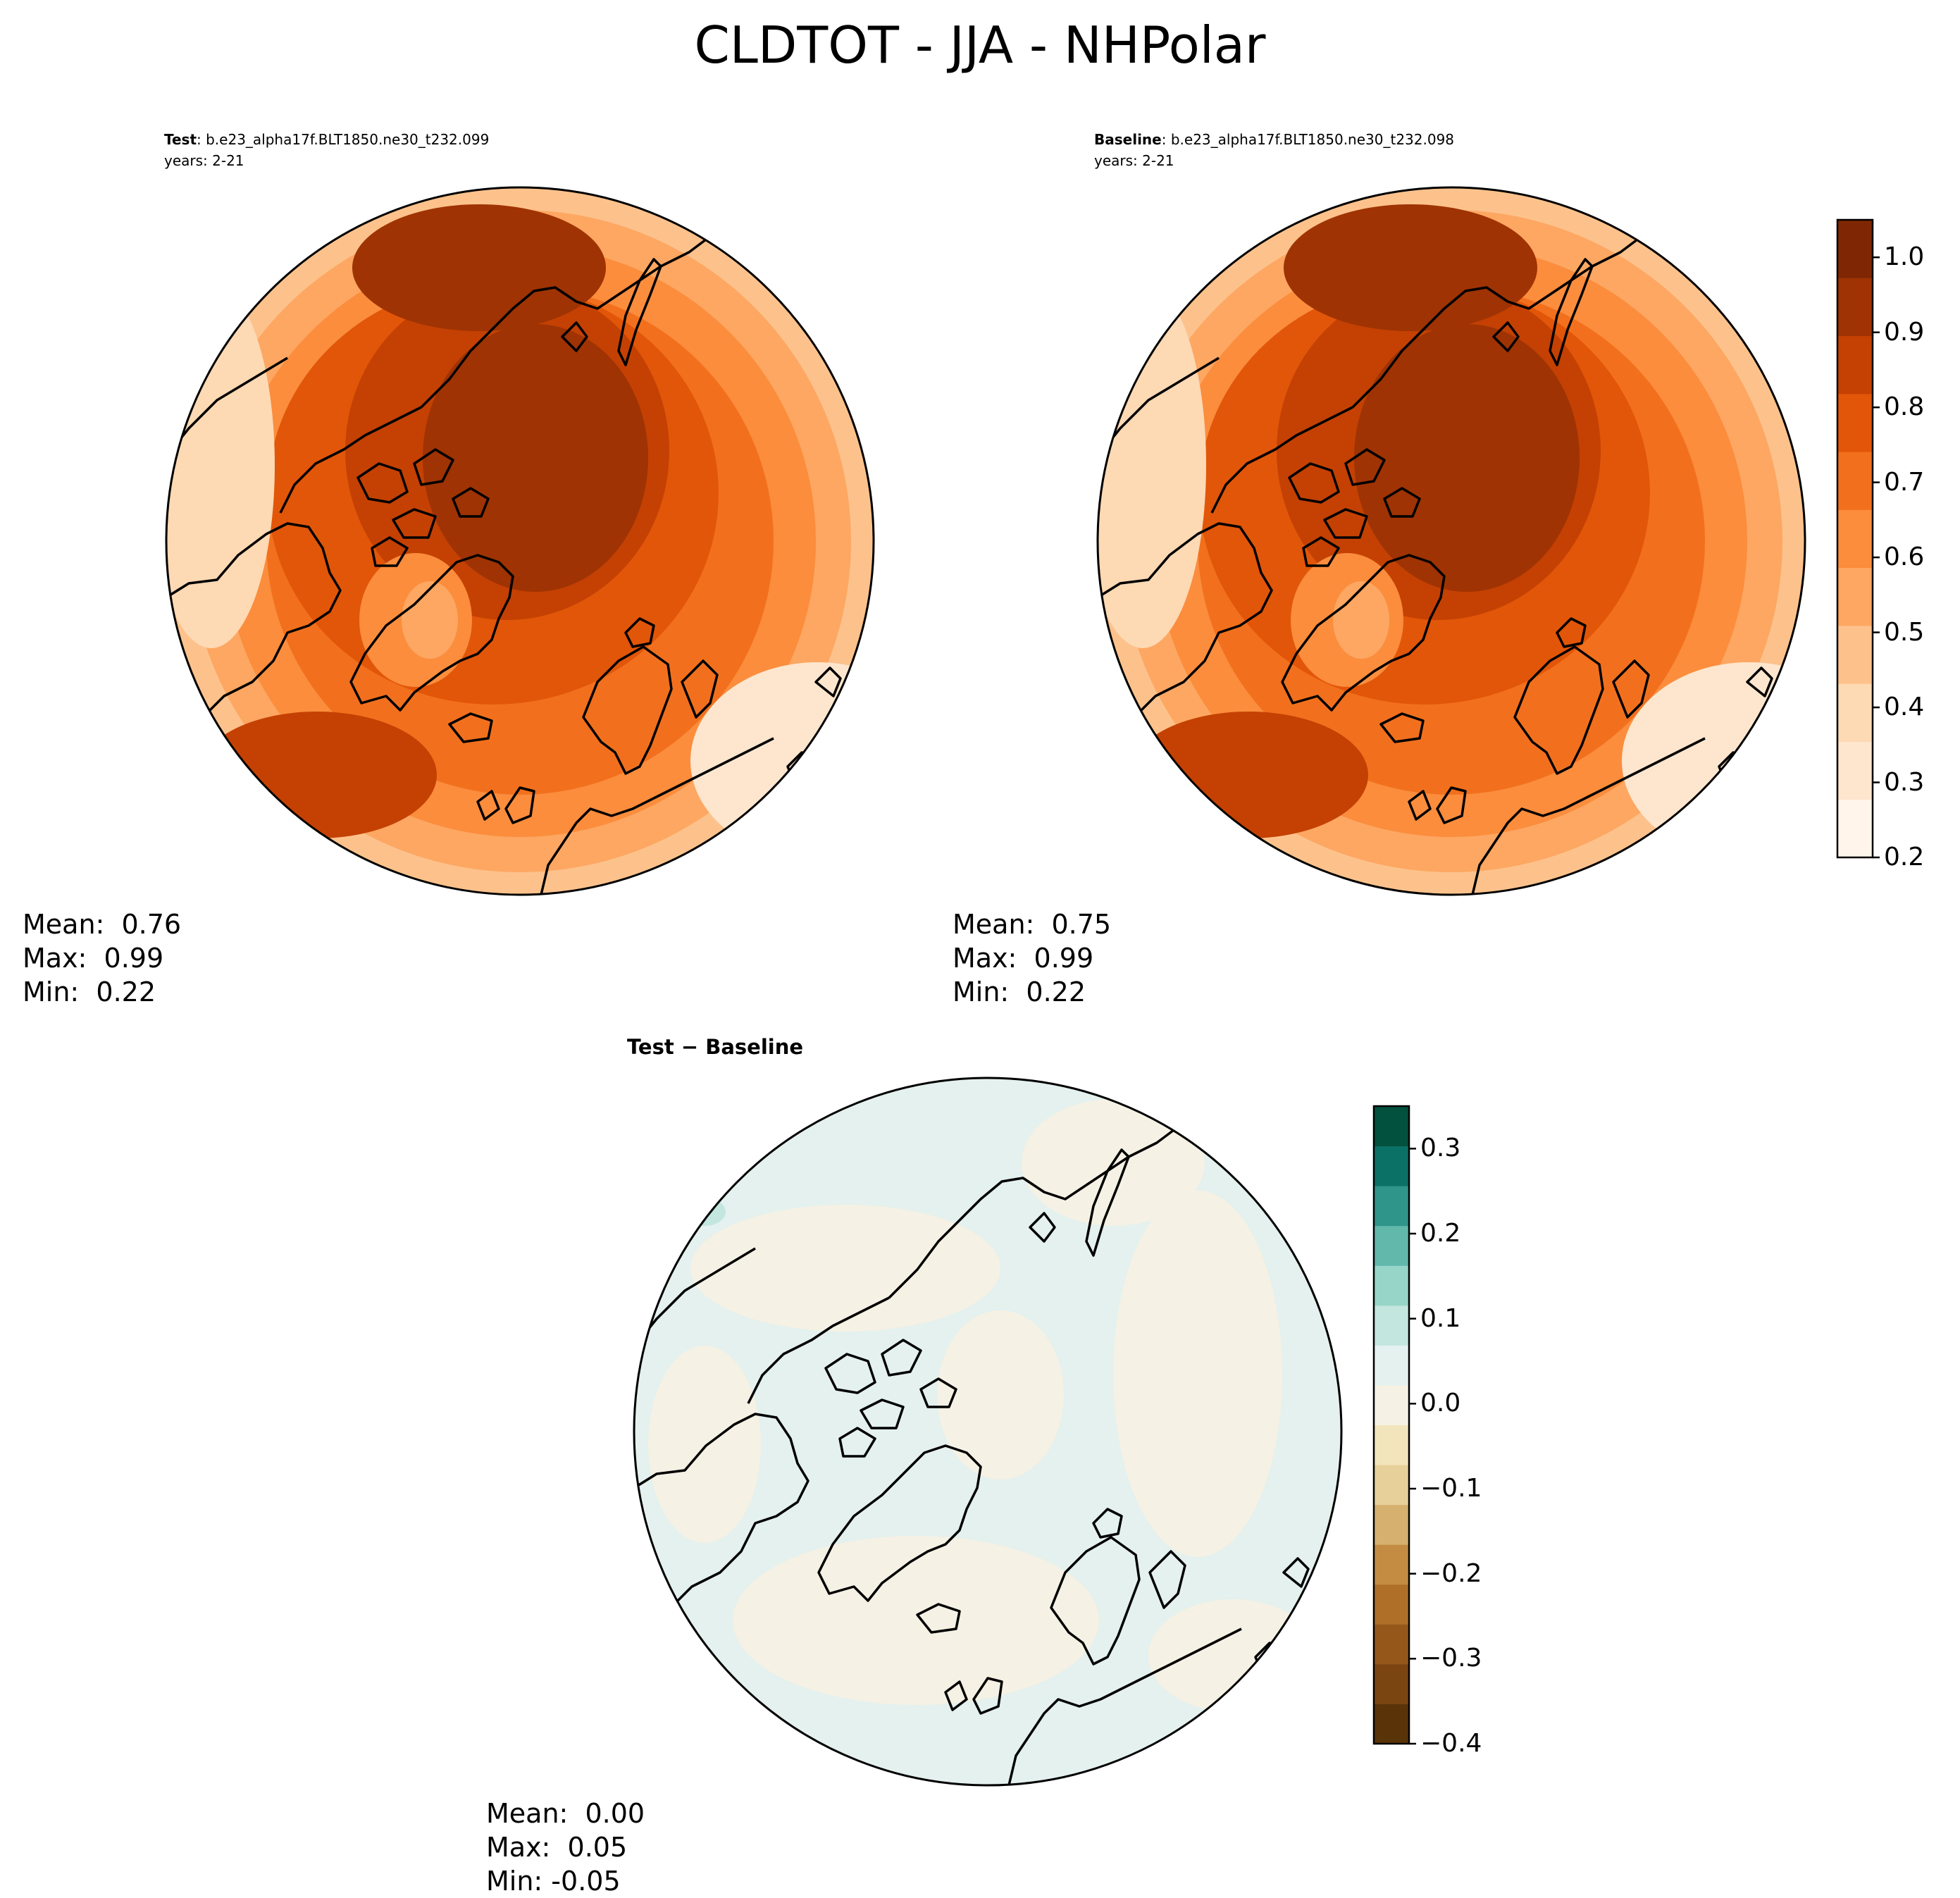 The image size is (1960, 1898). I want to click on test-case-name: : b.e23_alpha17f.BLT1850.ne30_t232.099, so click(343, 139).